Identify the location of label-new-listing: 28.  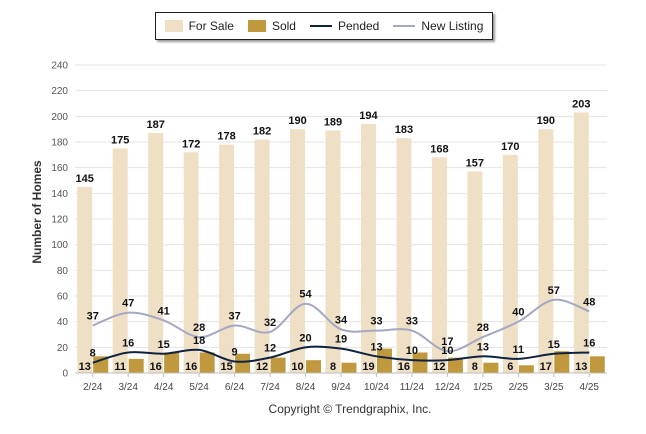
(199, 328).